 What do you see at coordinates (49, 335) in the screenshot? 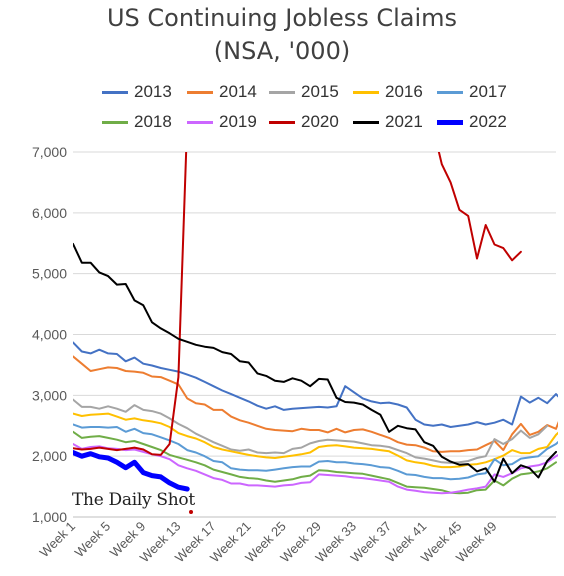
I see `y-tick-label: 4,000` at bounding box center [49, 335].